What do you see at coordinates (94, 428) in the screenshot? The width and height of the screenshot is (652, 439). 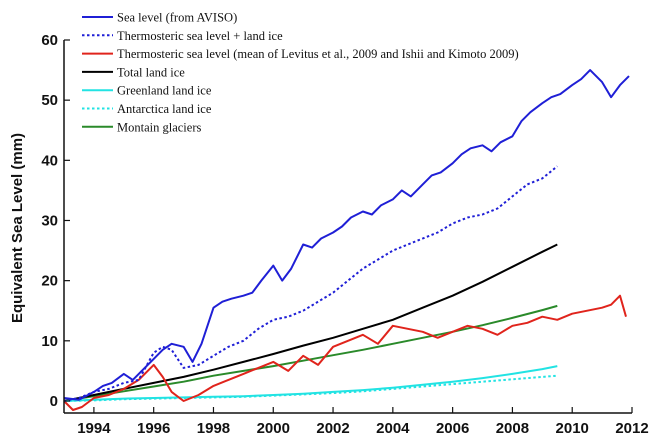 I see `x-tick-label: 1994` at bounding box center [94, 428].